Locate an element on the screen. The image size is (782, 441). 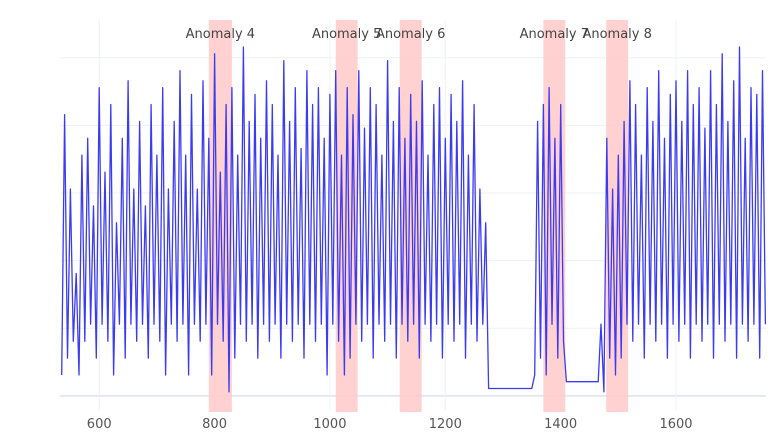
x-tick-label: 1600 is located at coordinates (675, 424).